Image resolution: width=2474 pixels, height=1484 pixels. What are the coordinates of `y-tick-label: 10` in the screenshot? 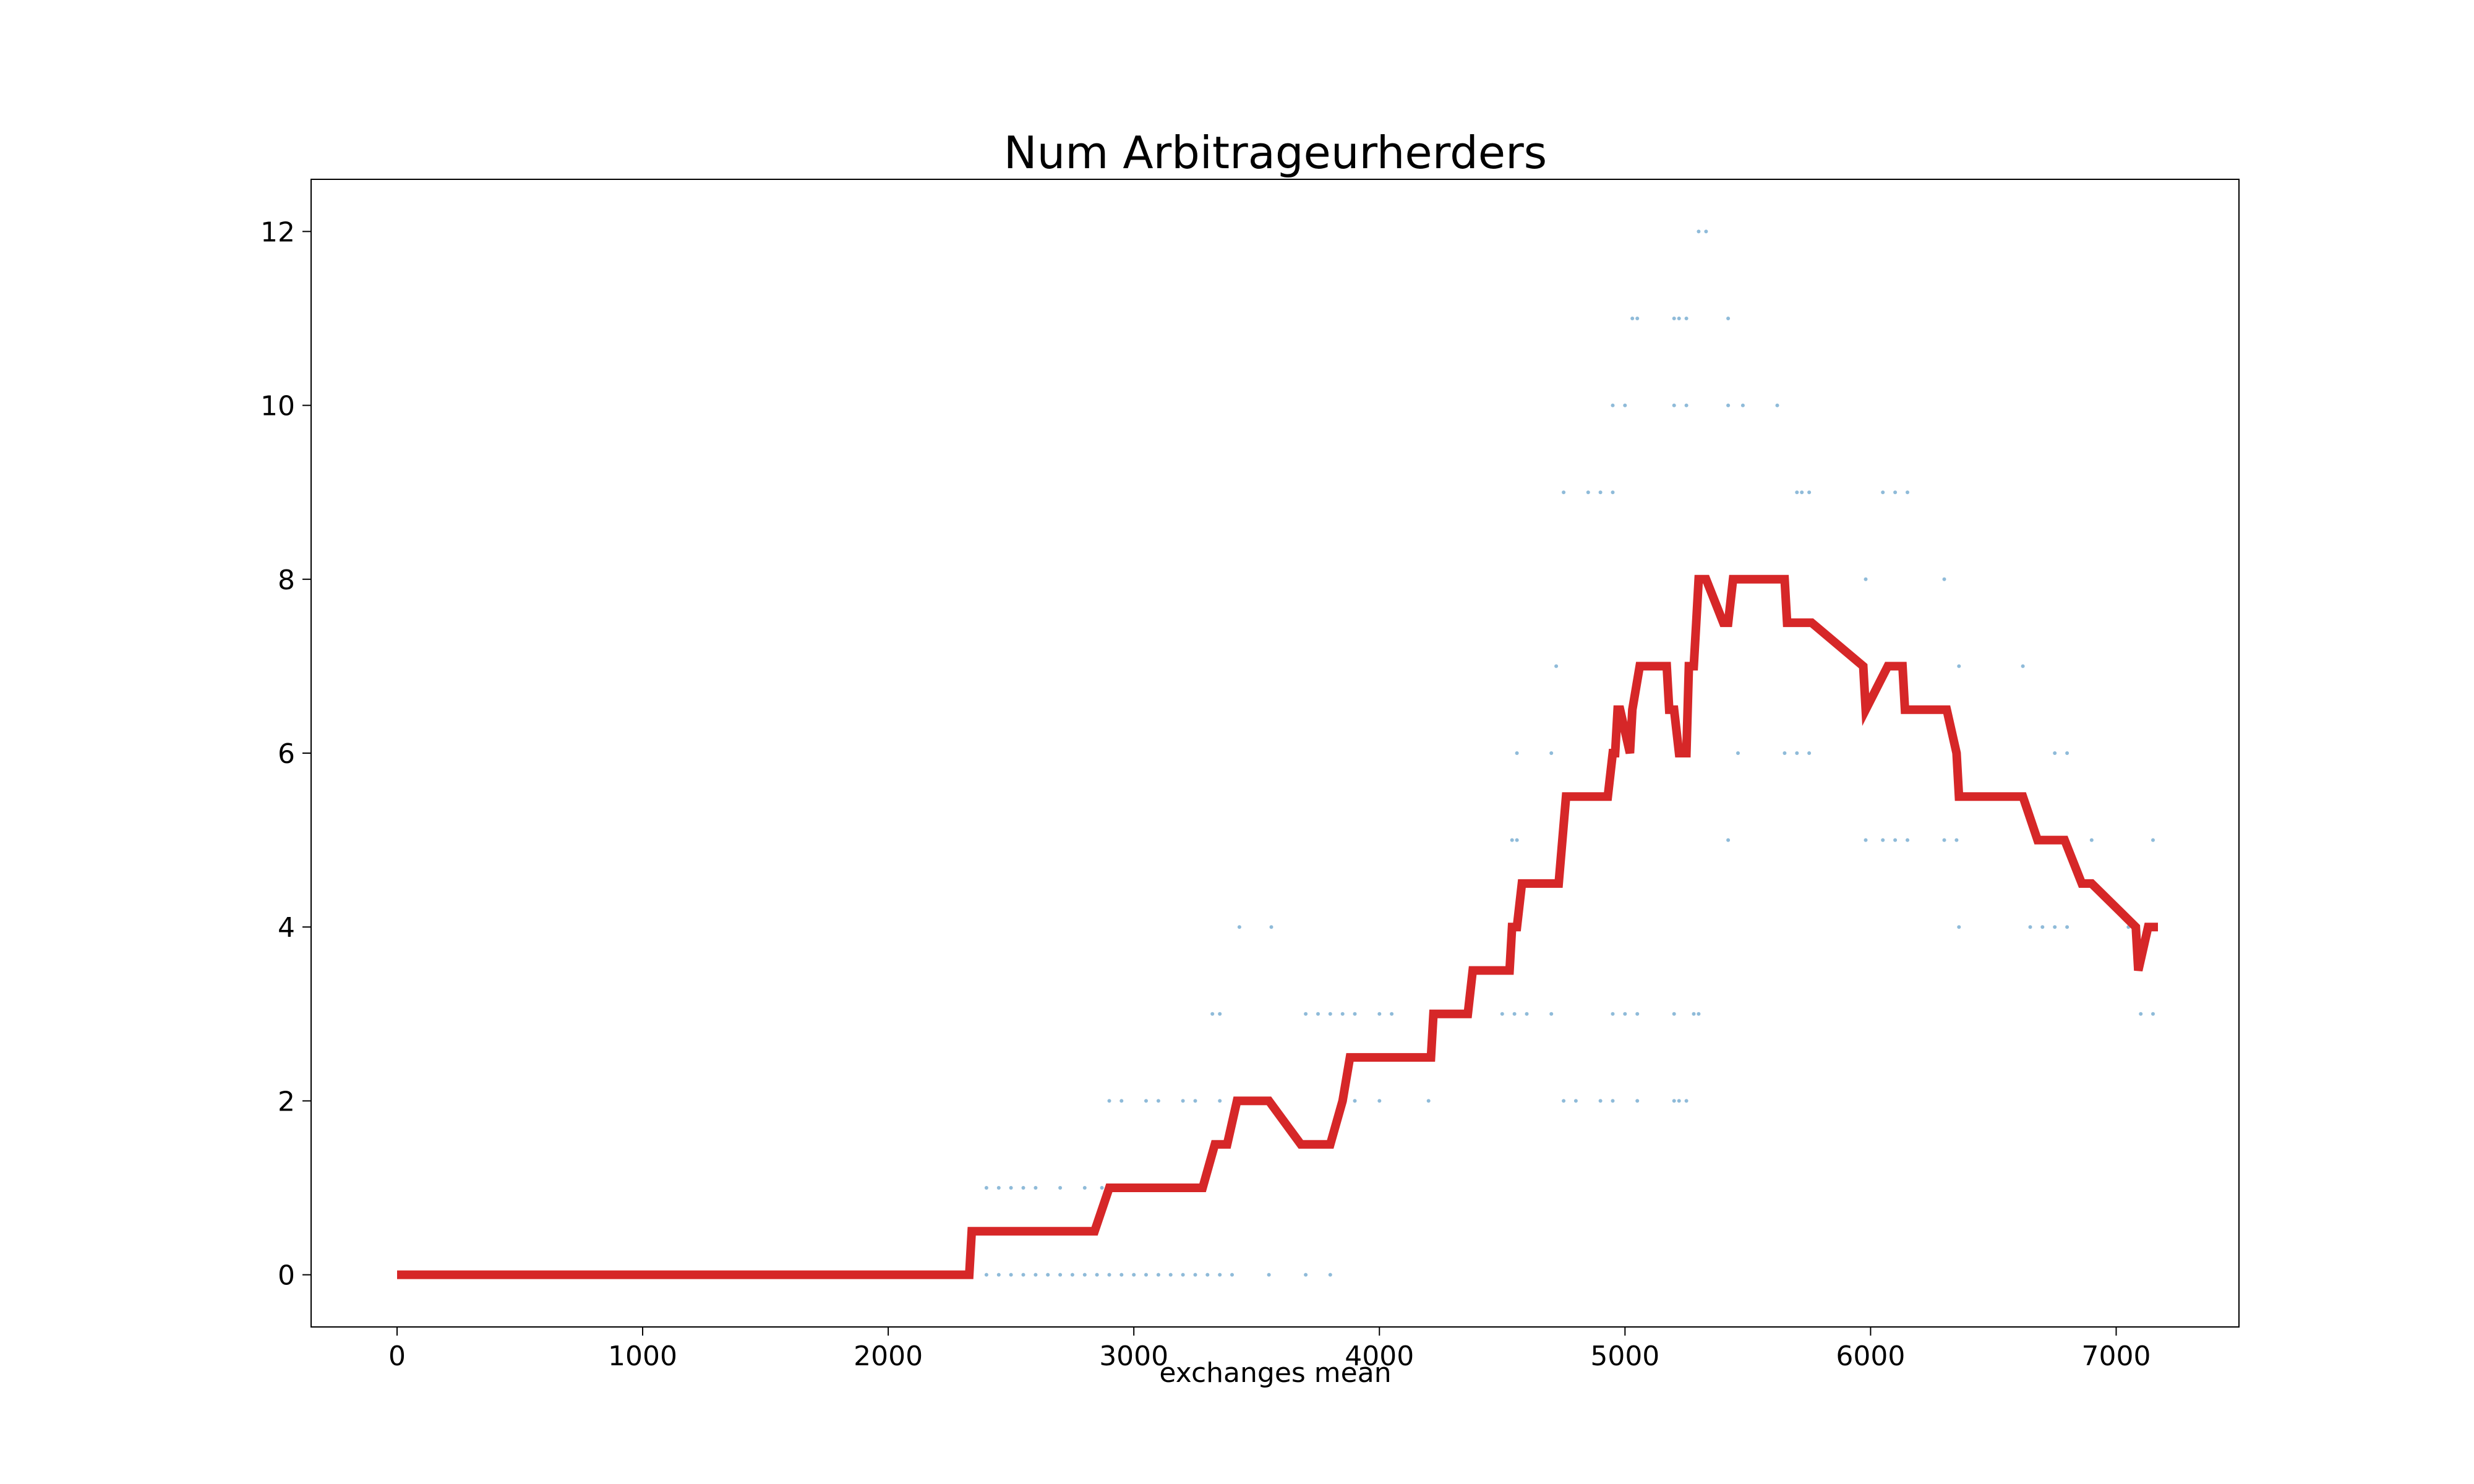 It's located at (277, 406).